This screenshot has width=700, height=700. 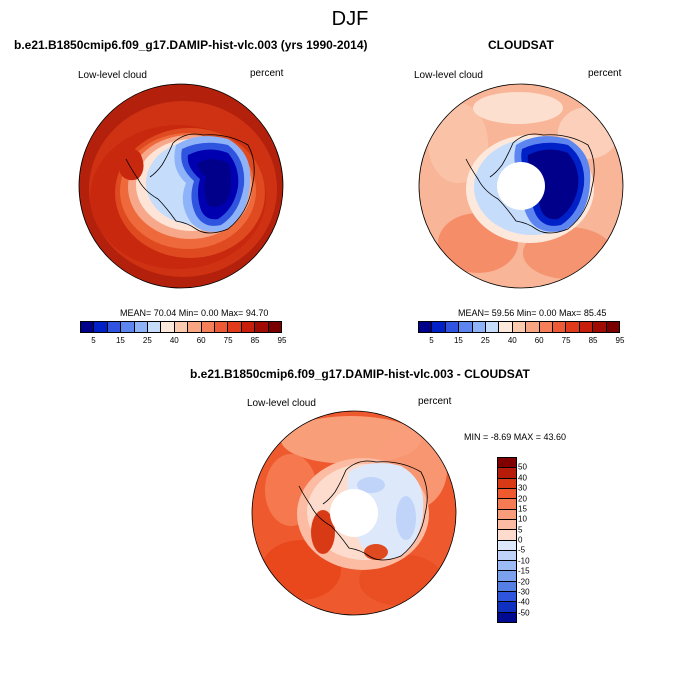 What do you see at coordinates (524, 613) in the screenshot?
I see `colorbar-tick-label: -50` at bounding box center [524, 613].